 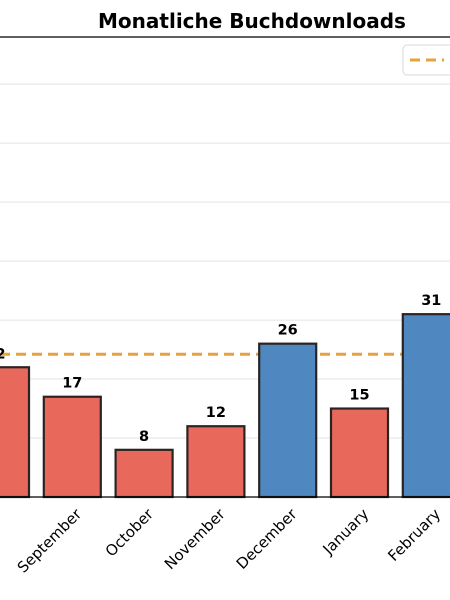 What do you see at coordinates (414, 535) in the screenshot?
I see `x-tick-label: February` at bounding box center [414, 535].